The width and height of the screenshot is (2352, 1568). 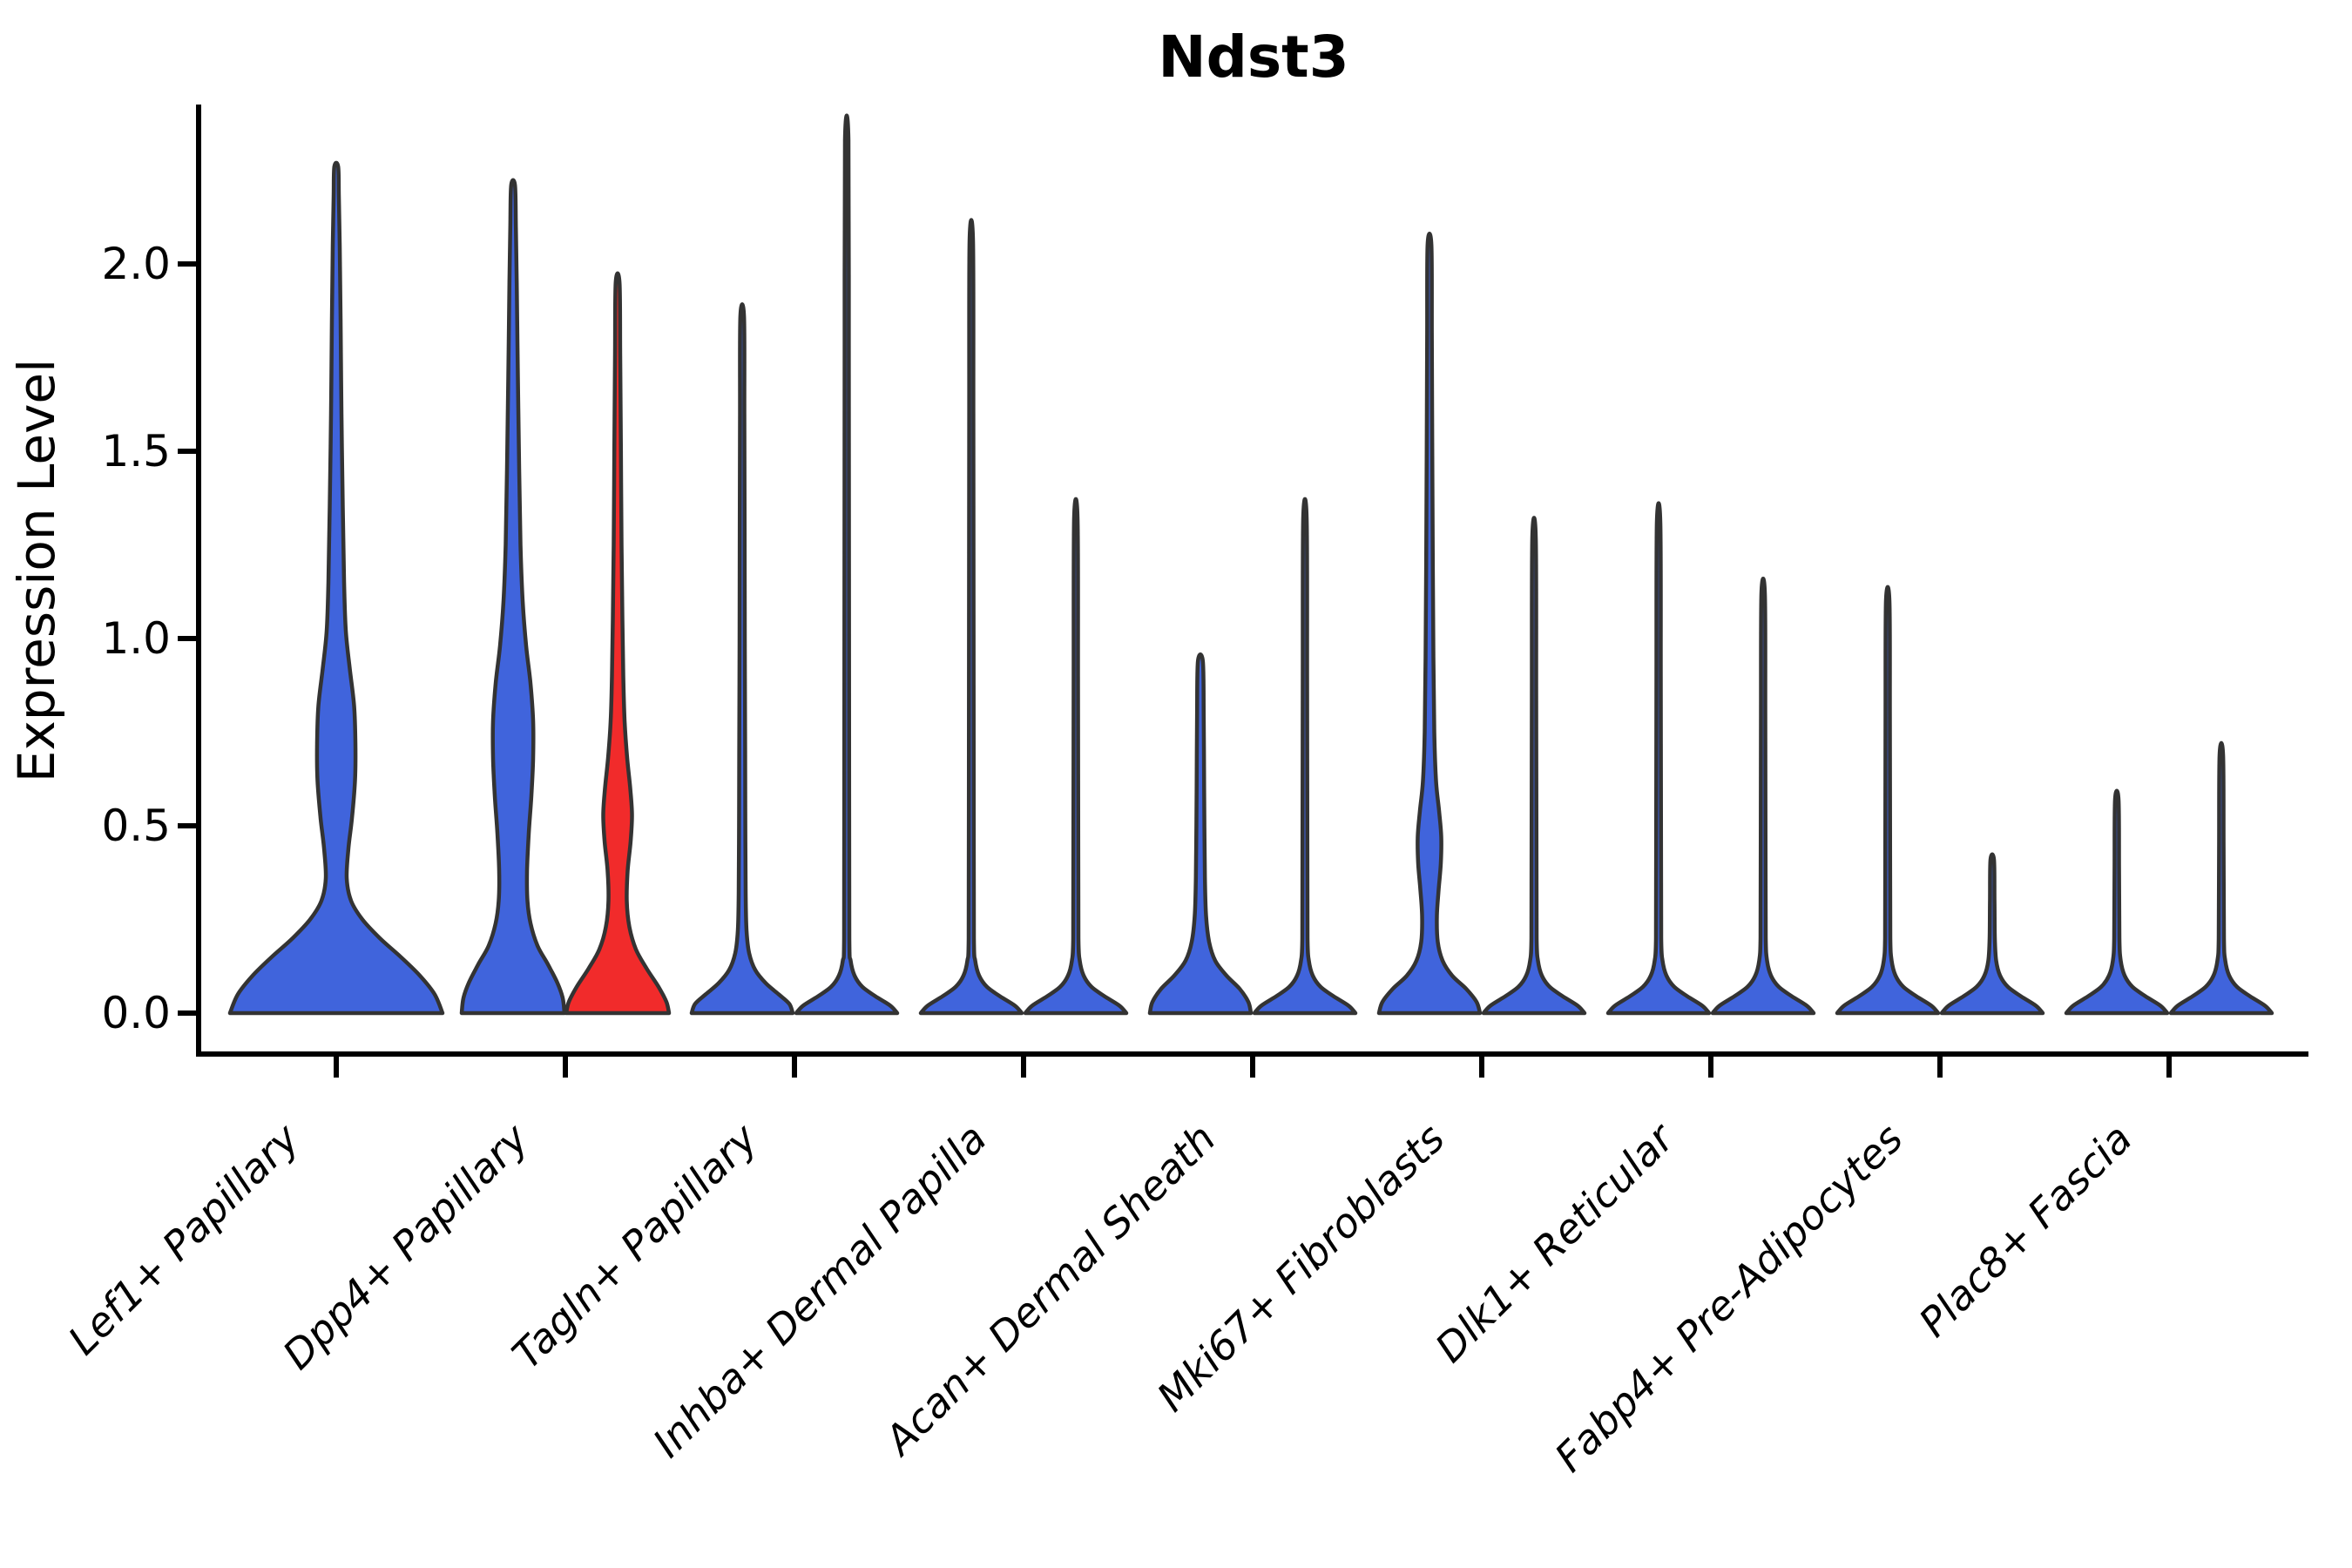 What do you see at coordinates (1076, 756) in the screenshot?
I see `violin-inhba-dermal-papilla-right` at bounding box center [1076, 756].